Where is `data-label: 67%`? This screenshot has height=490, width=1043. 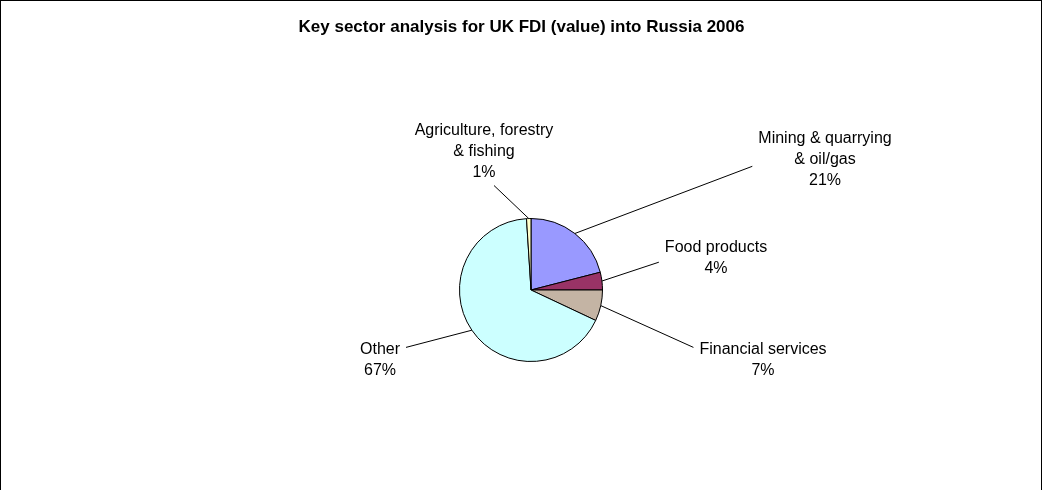 data-label: 67% is located at coordinates (380, 369).